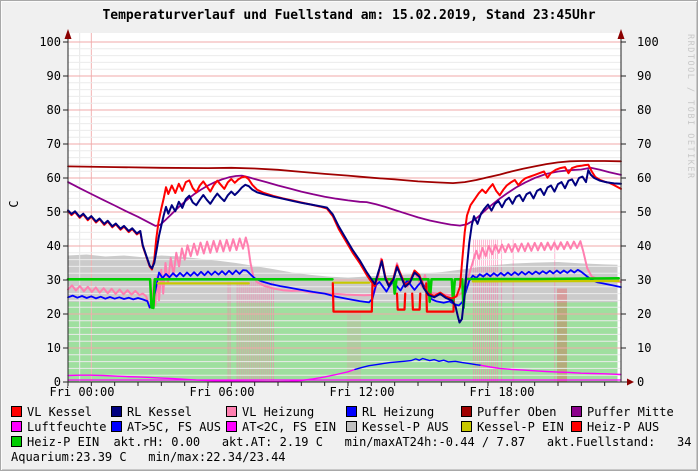  I want to click on legend-swatch-luftfeuchte, so click(16, 426).